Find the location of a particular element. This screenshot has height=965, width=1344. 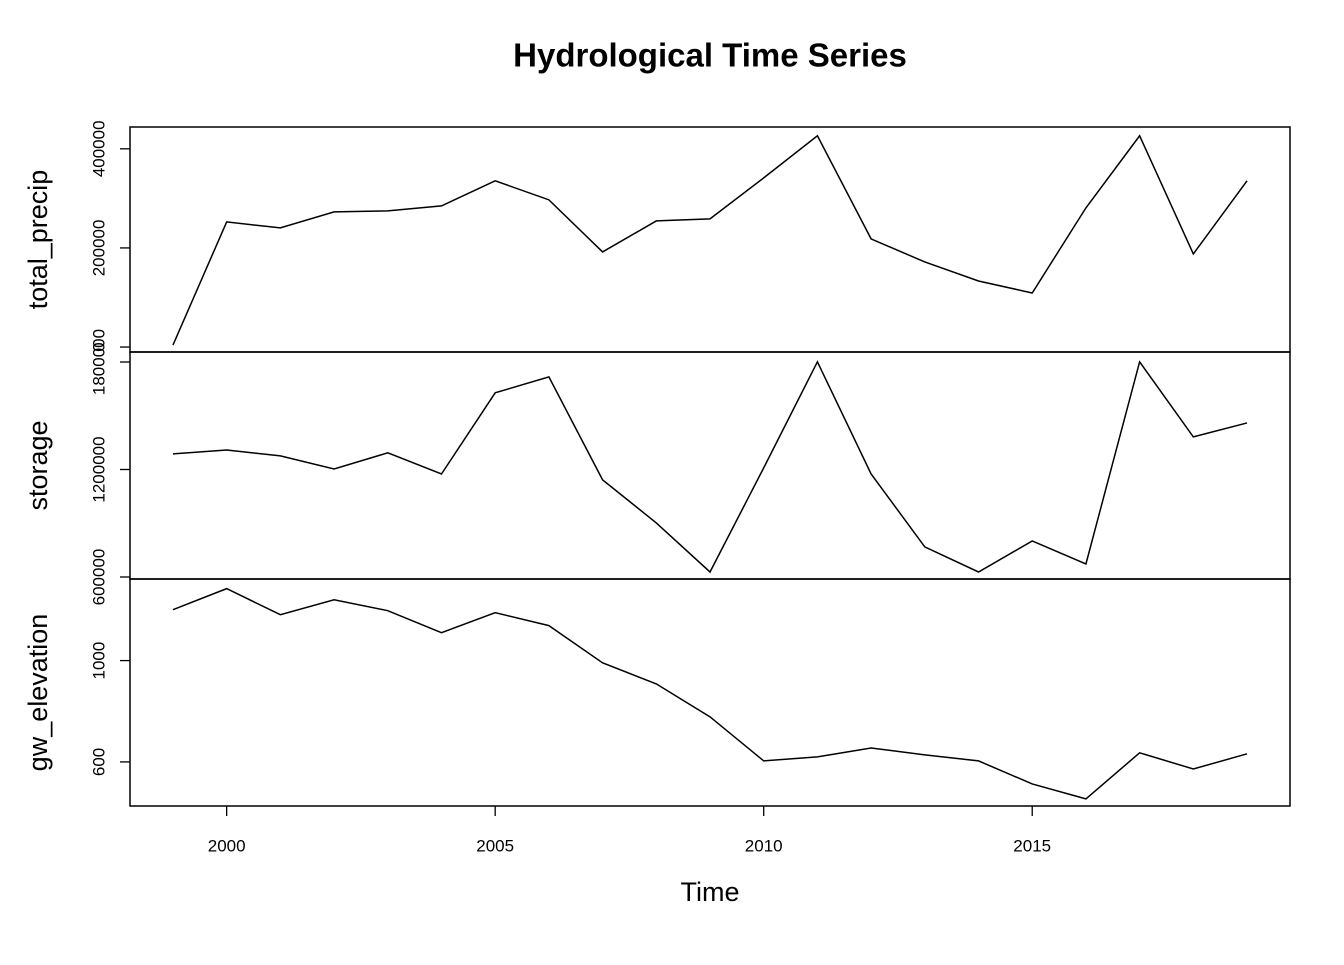

y-tick-label: 400000 is located at coordinates (98, 148).